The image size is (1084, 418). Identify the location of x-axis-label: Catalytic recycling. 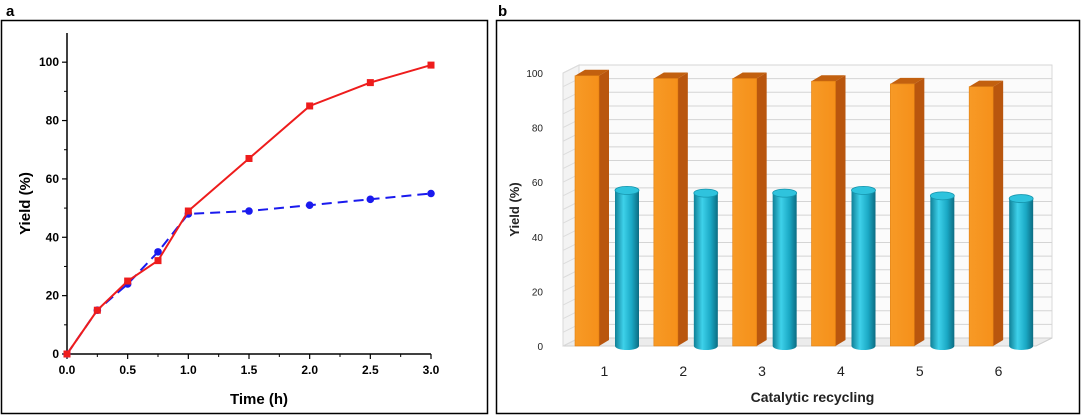
(813, 397).